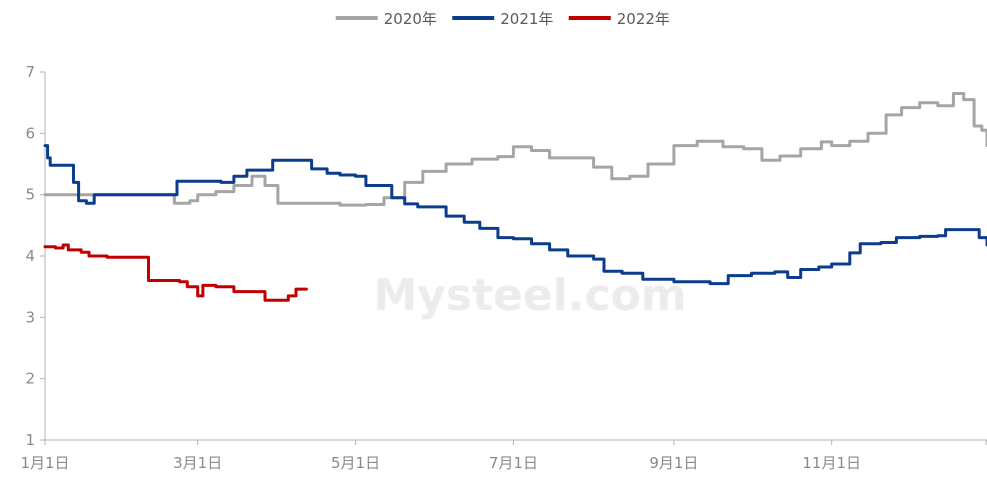  What do you see at coordinates (643, 19) in the screenshot?
I see `legend-label-3: 2022年` at bounding box center [643, 19].